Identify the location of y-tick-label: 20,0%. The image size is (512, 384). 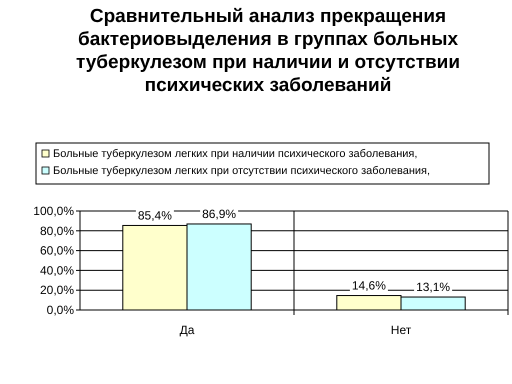
(57, 290).